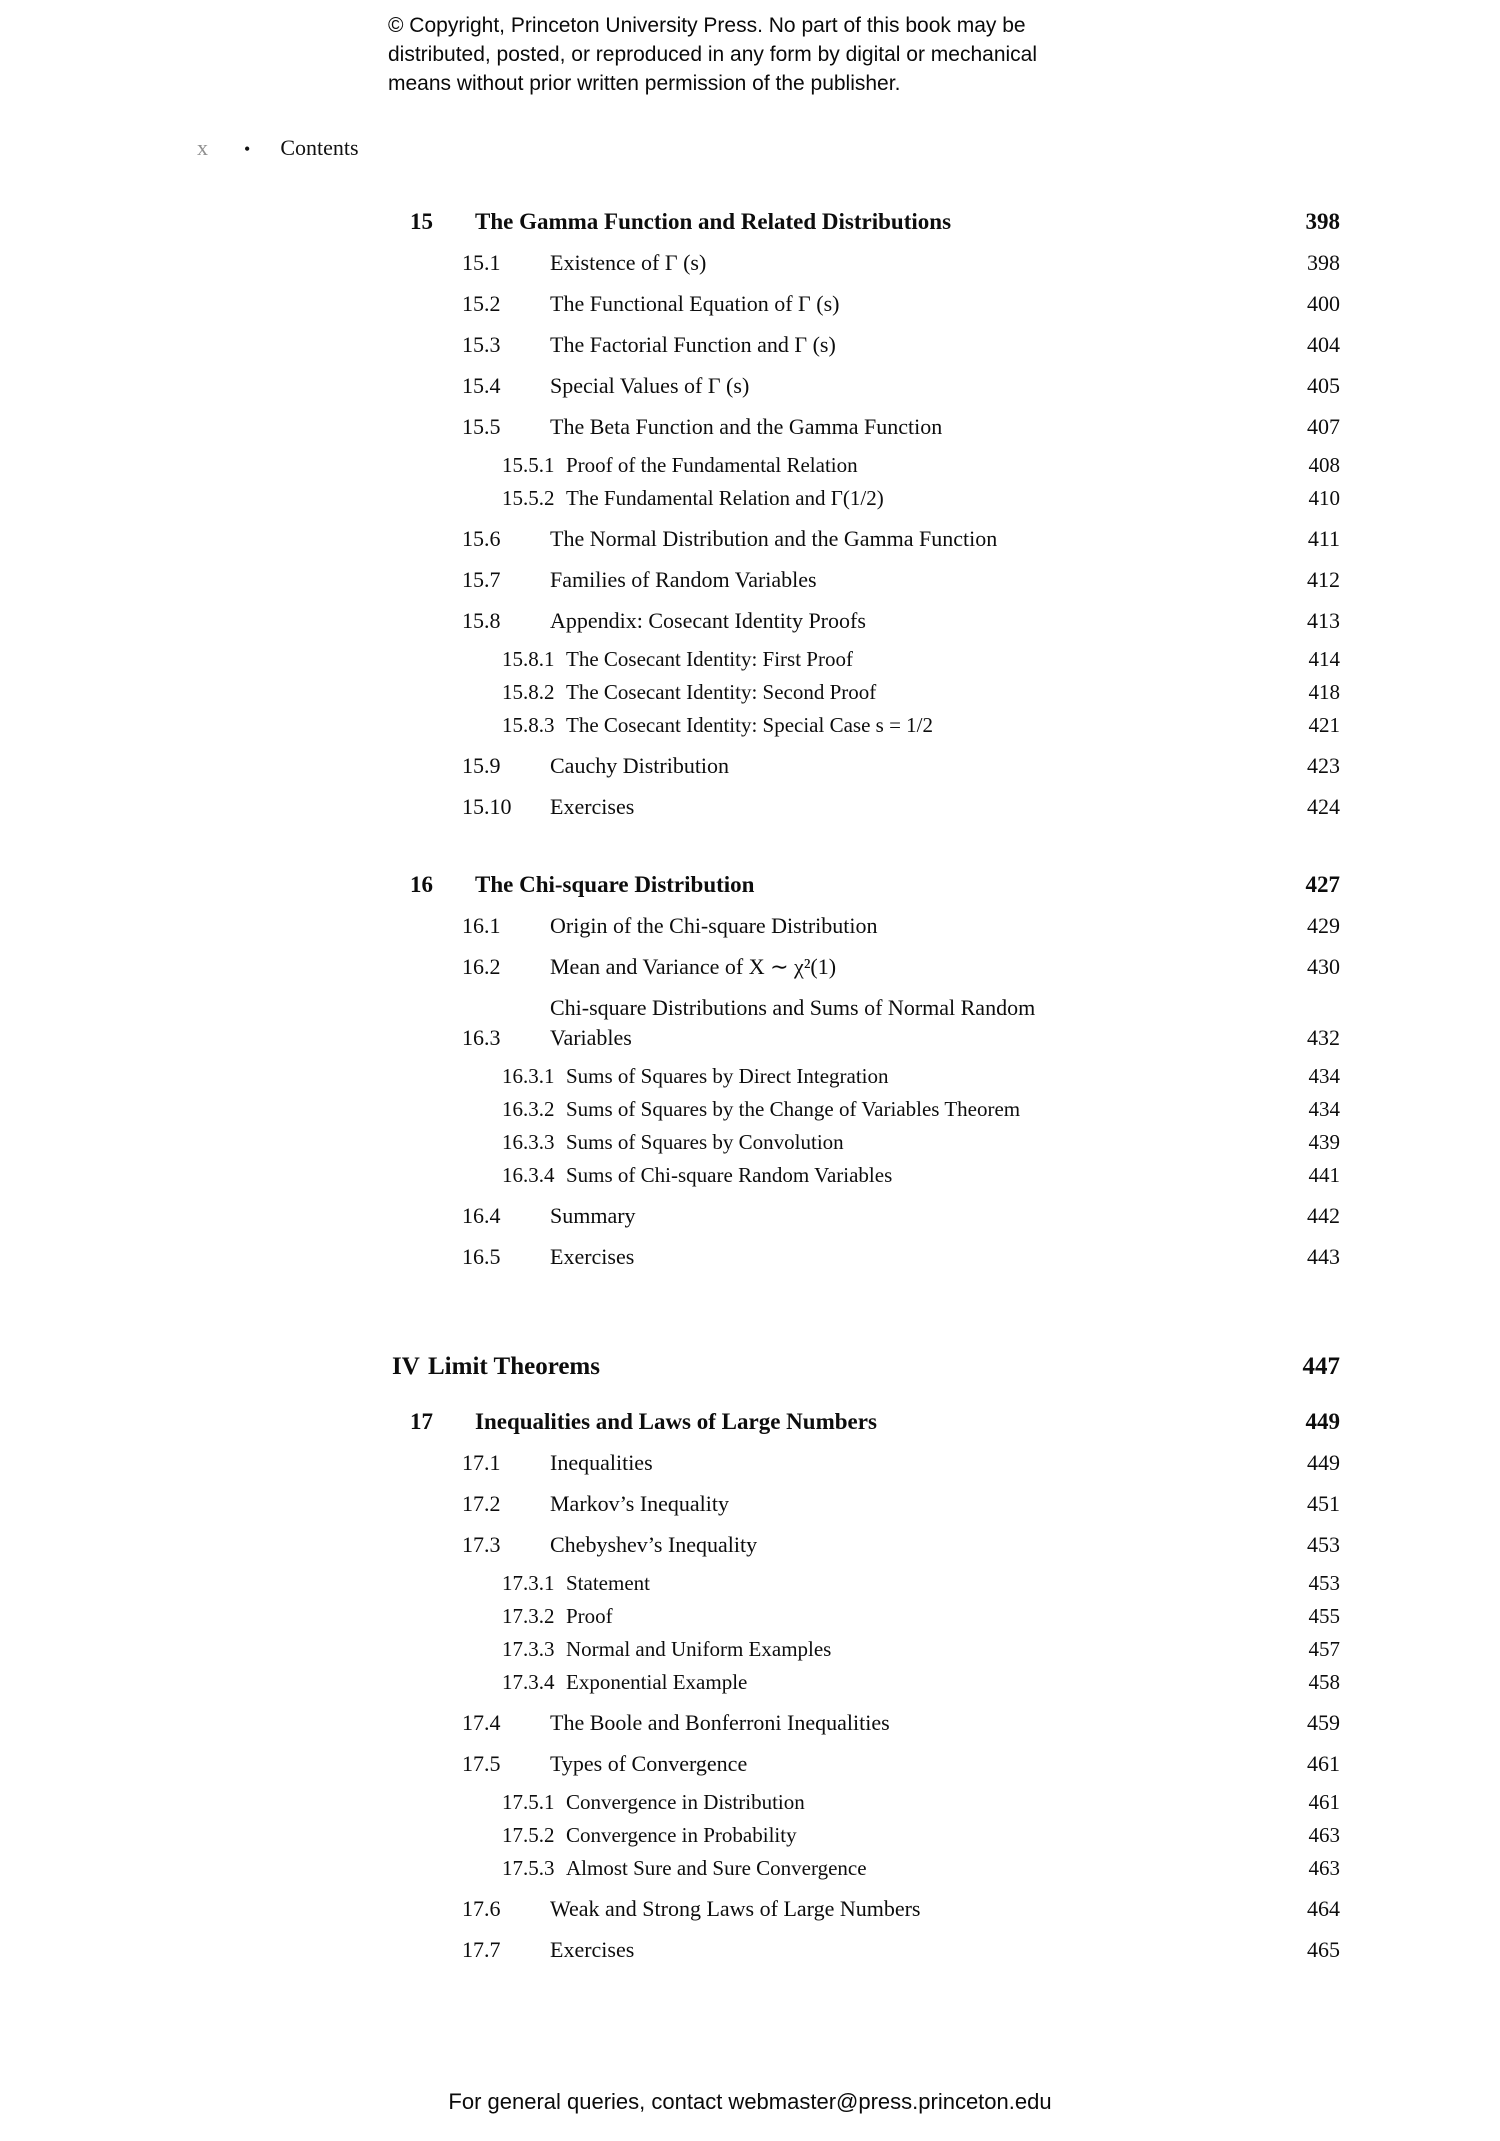 This screenshot has width=1500, height=2141. Describe the element at coordinates (1323, 620) in the screenshot. I see `toc-entry-page: 413` at that location.